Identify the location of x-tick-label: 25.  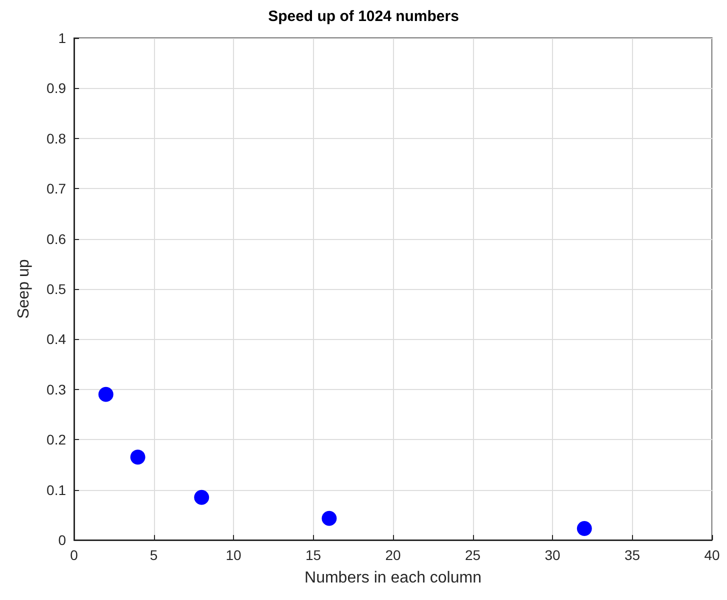
(472, 555).